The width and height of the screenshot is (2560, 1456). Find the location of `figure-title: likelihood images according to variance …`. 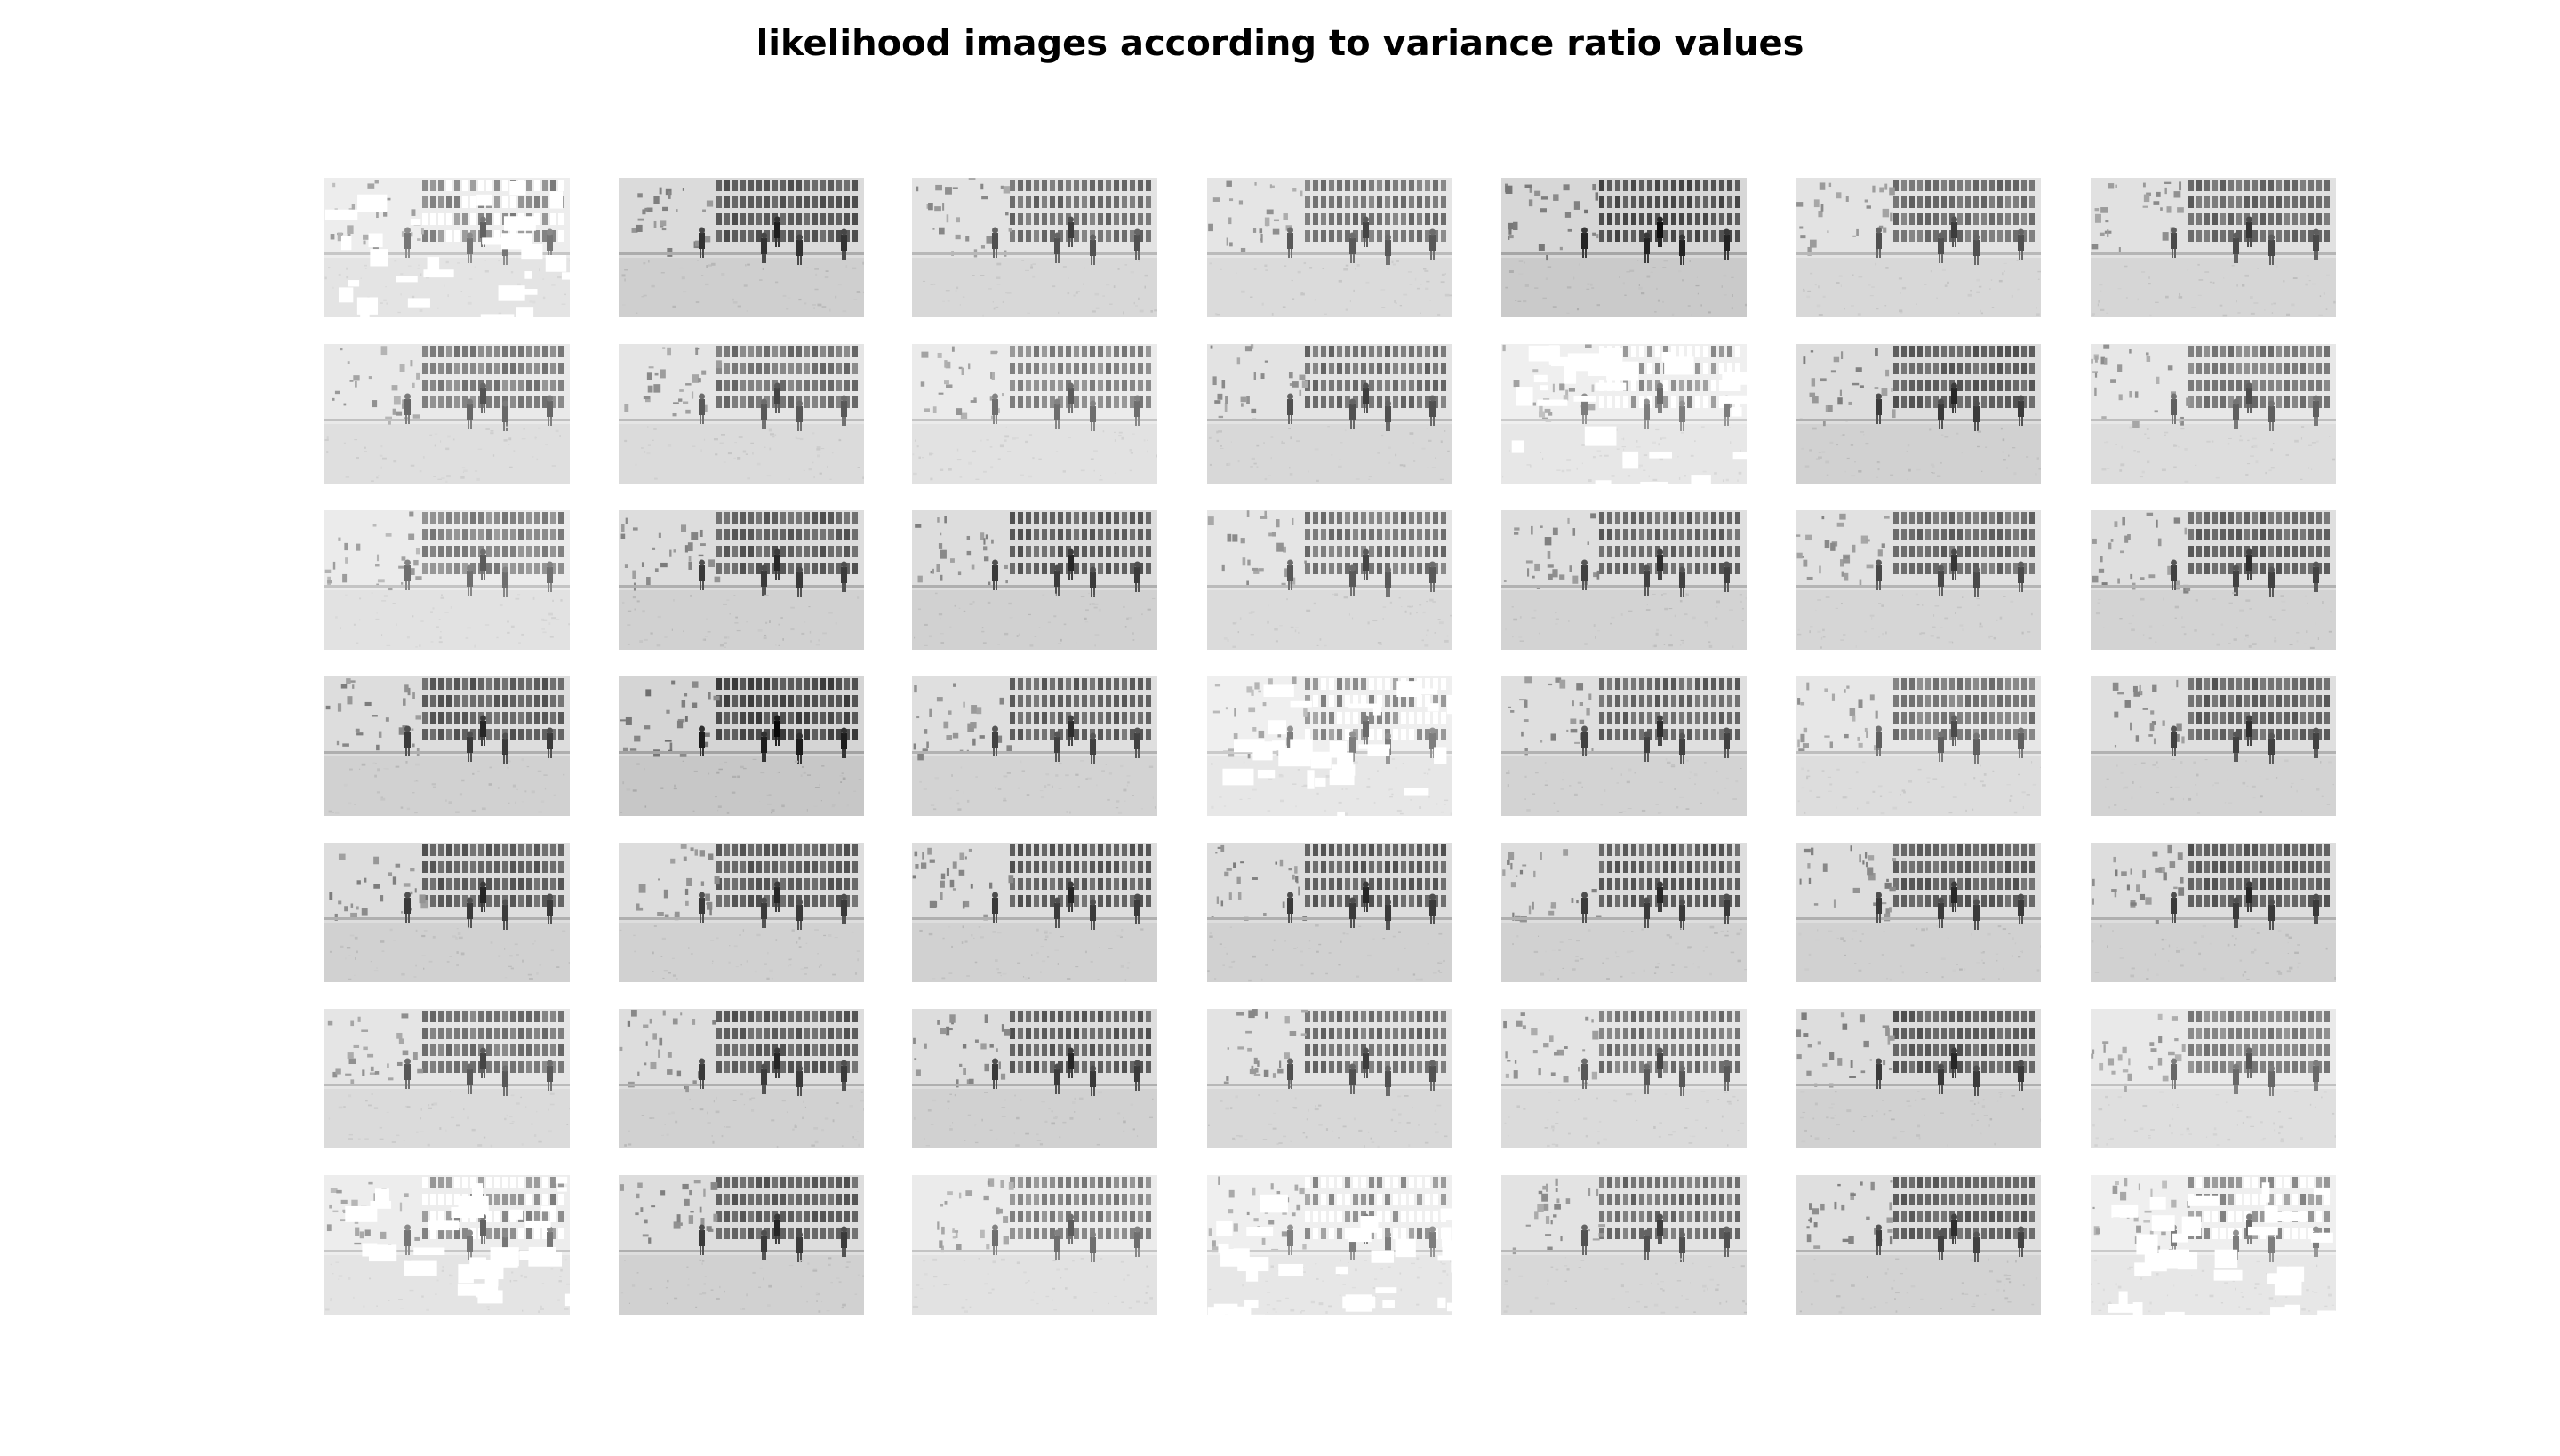

figure-title: likelihood images according to variance … is located at coordinates (1280, 43).